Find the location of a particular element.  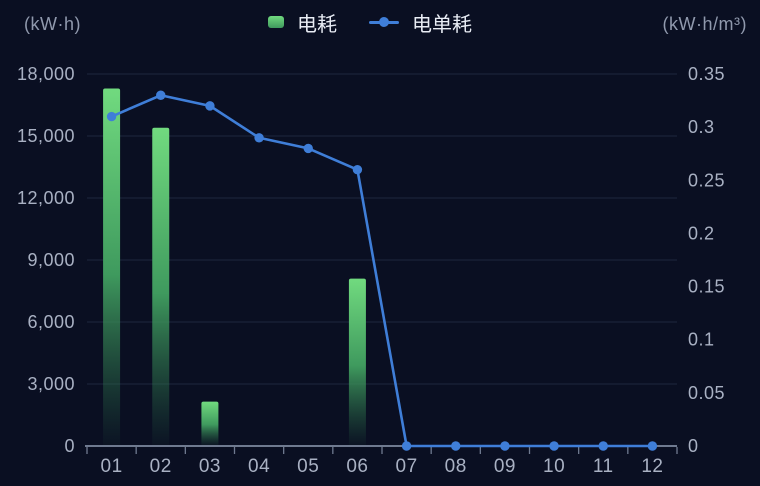

right-axis-tick-label: 0.05 is located at coordinates (706, 393).